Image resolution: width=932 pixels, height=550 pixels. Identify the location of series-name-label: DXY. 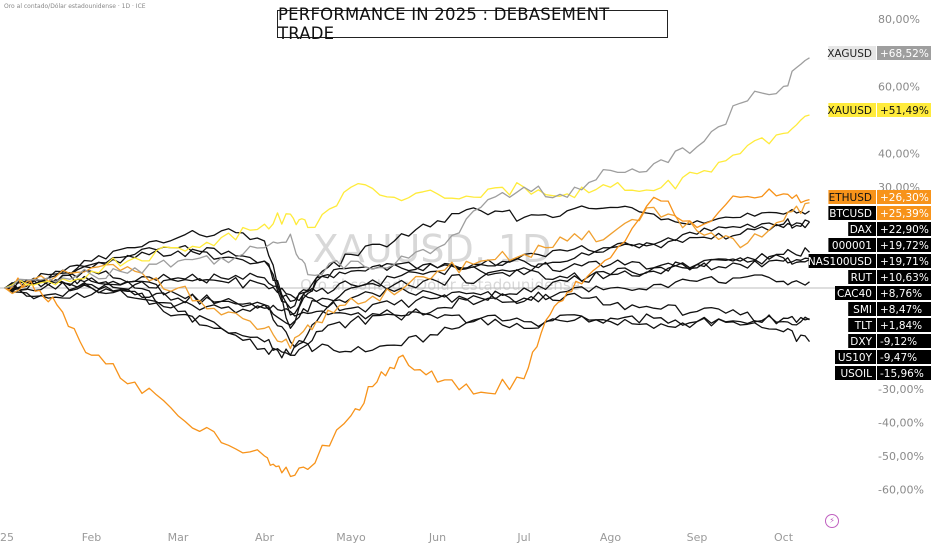
(861, 342).